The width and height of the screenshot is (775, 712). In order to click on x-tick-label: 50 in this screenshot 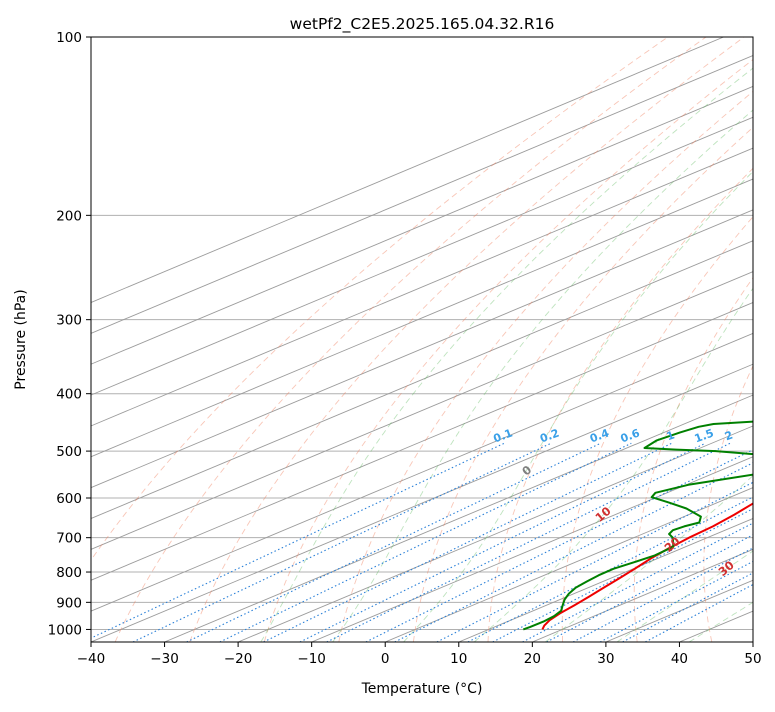, I will do `click(752, 659)`.